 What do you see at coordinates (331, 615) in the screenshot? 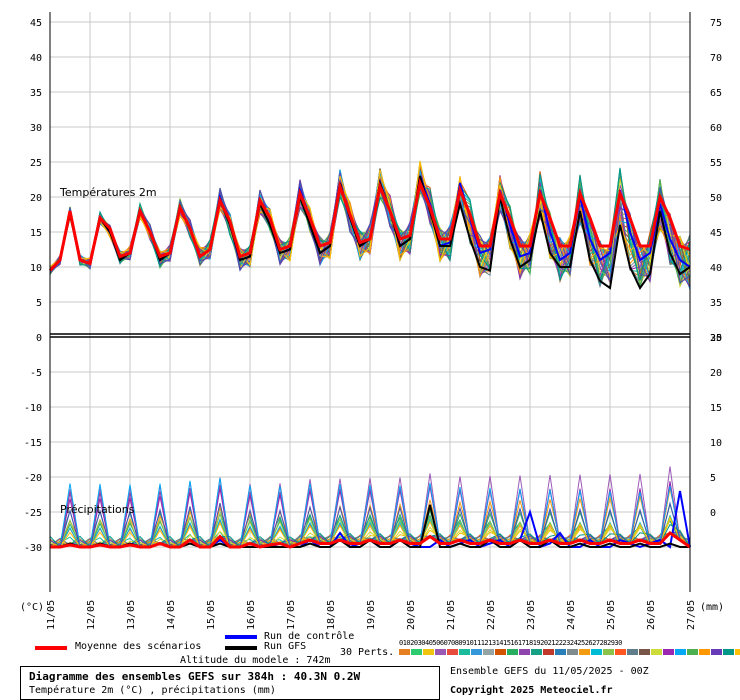
I see `x-tick-label: 18/05` at bounding box center [331, 615].